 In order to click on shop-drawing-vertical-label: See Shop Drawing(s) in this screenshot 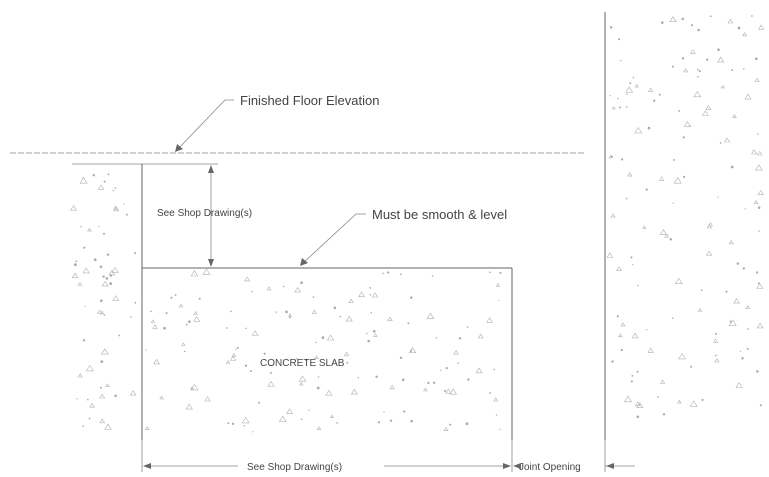, I will do `click(204, 213)`.